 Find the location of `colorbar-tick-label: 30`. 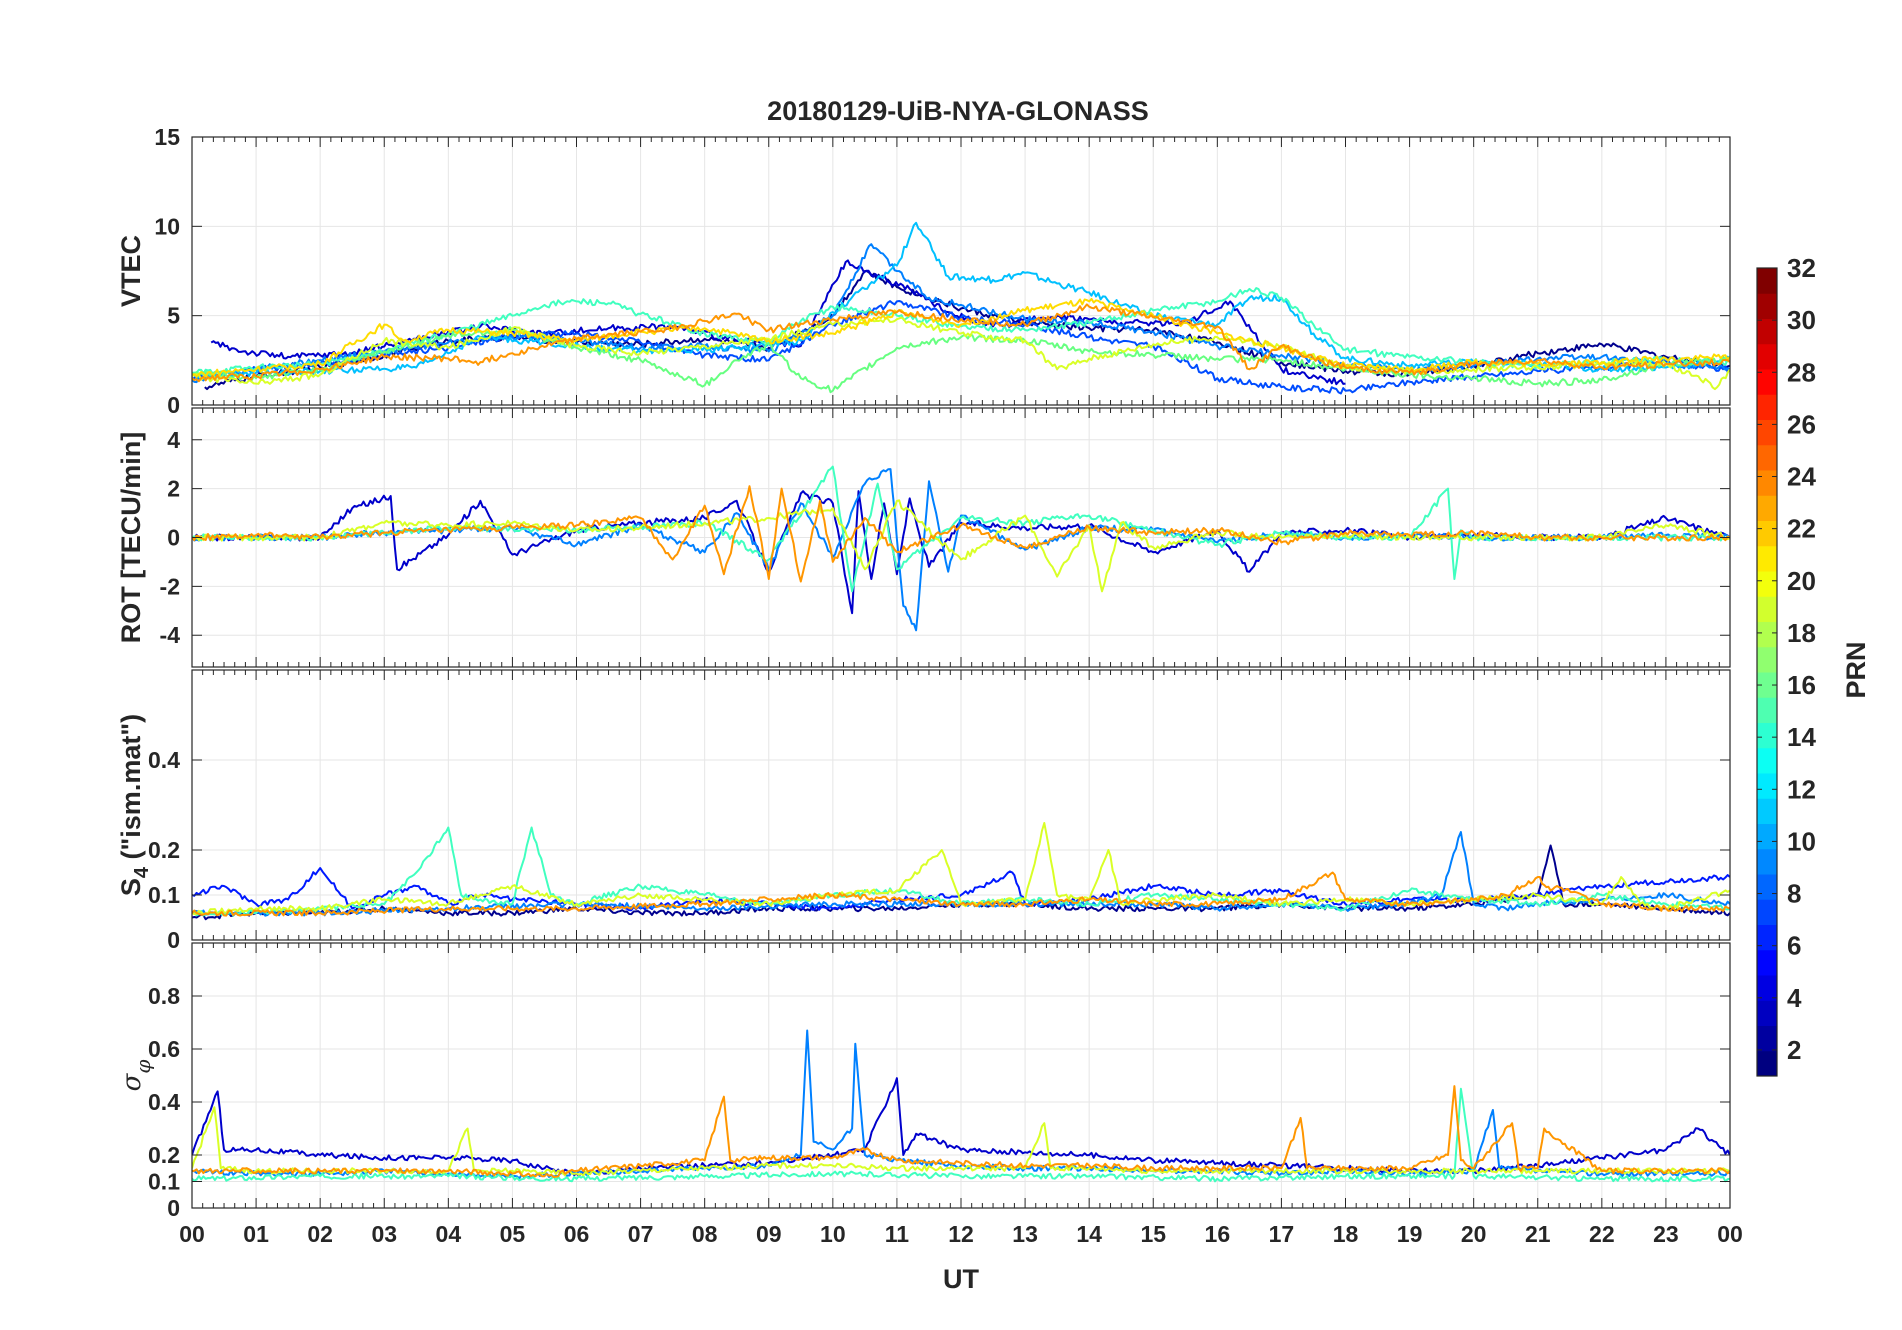

colorbar-tick-label: 30 is located at coordinates (1801, 320).